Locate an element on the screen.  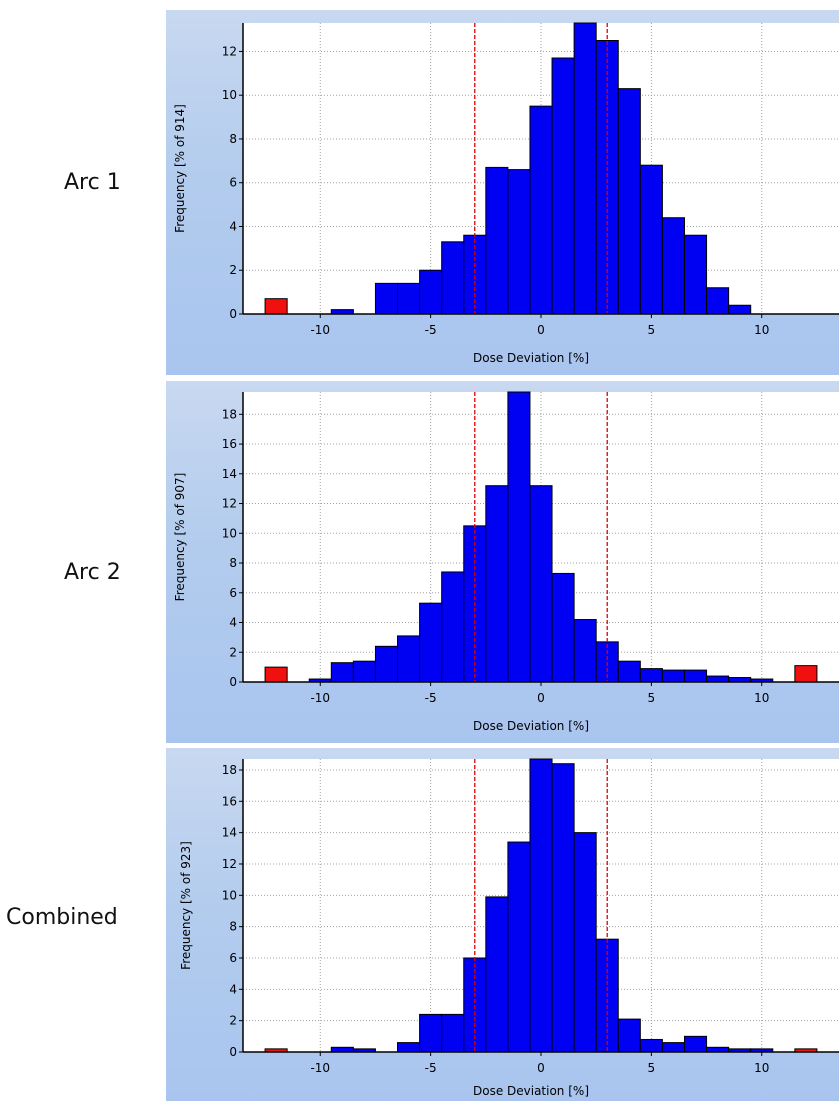
y-axis-title: Frequency [% of 914] is located at coordinates (180, 168).